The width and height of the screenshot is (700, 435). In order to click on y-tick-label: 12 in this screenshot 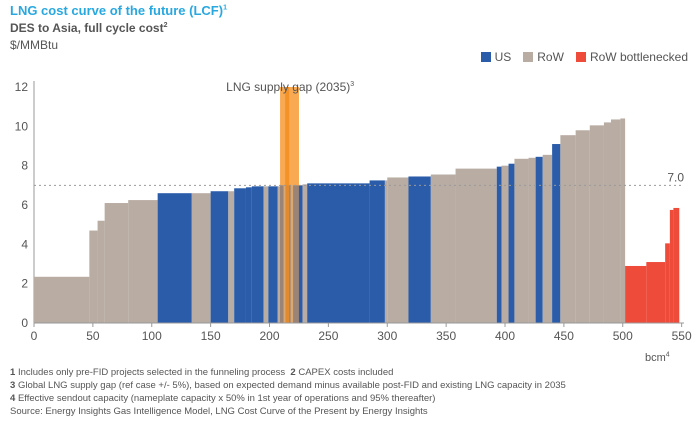, I will do `click(22, 87)`.